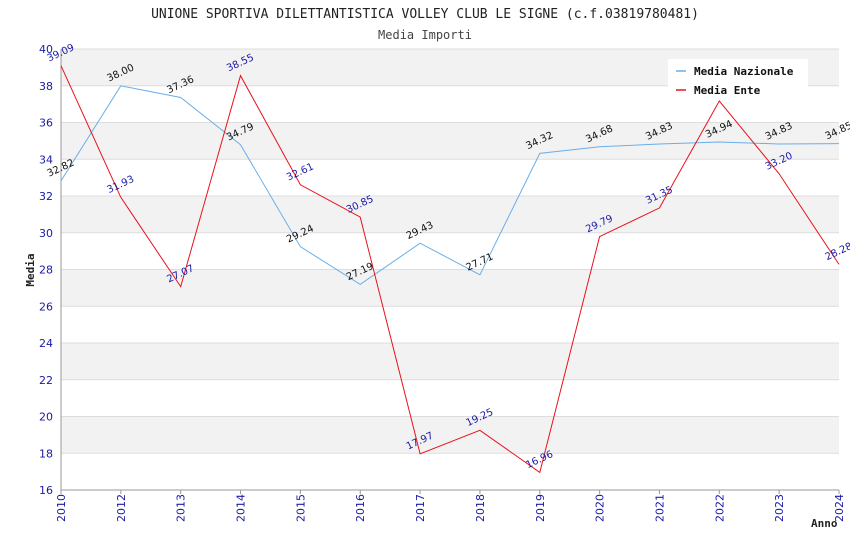  I want to click on y-tick-label: 40, so click(46, 49).